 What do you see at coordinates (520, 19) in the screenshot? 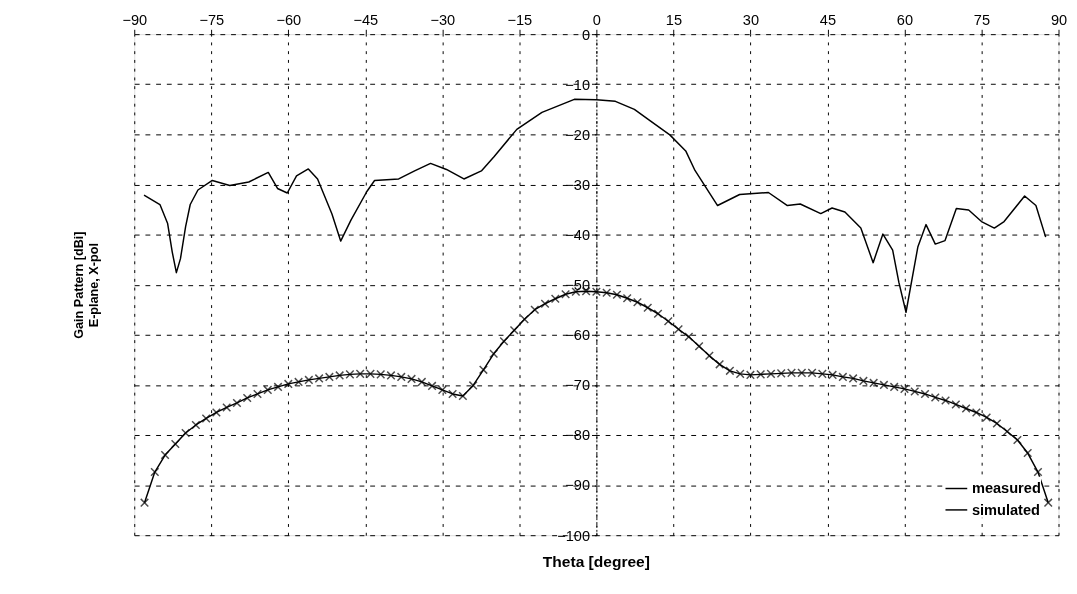
I see `x-tick-label: −15` at bounding box center [520, 19].